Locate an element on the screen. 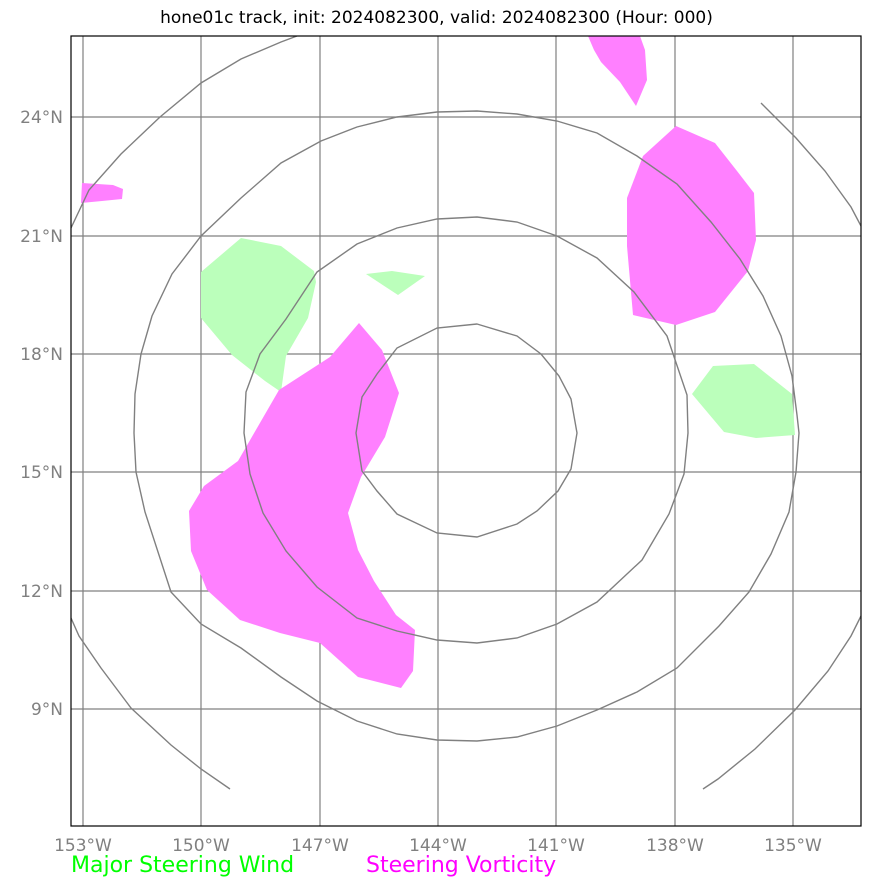 The height and width of the screenshot is (891, 873). lat-label: 18°N is located at coordinates (41, 355).